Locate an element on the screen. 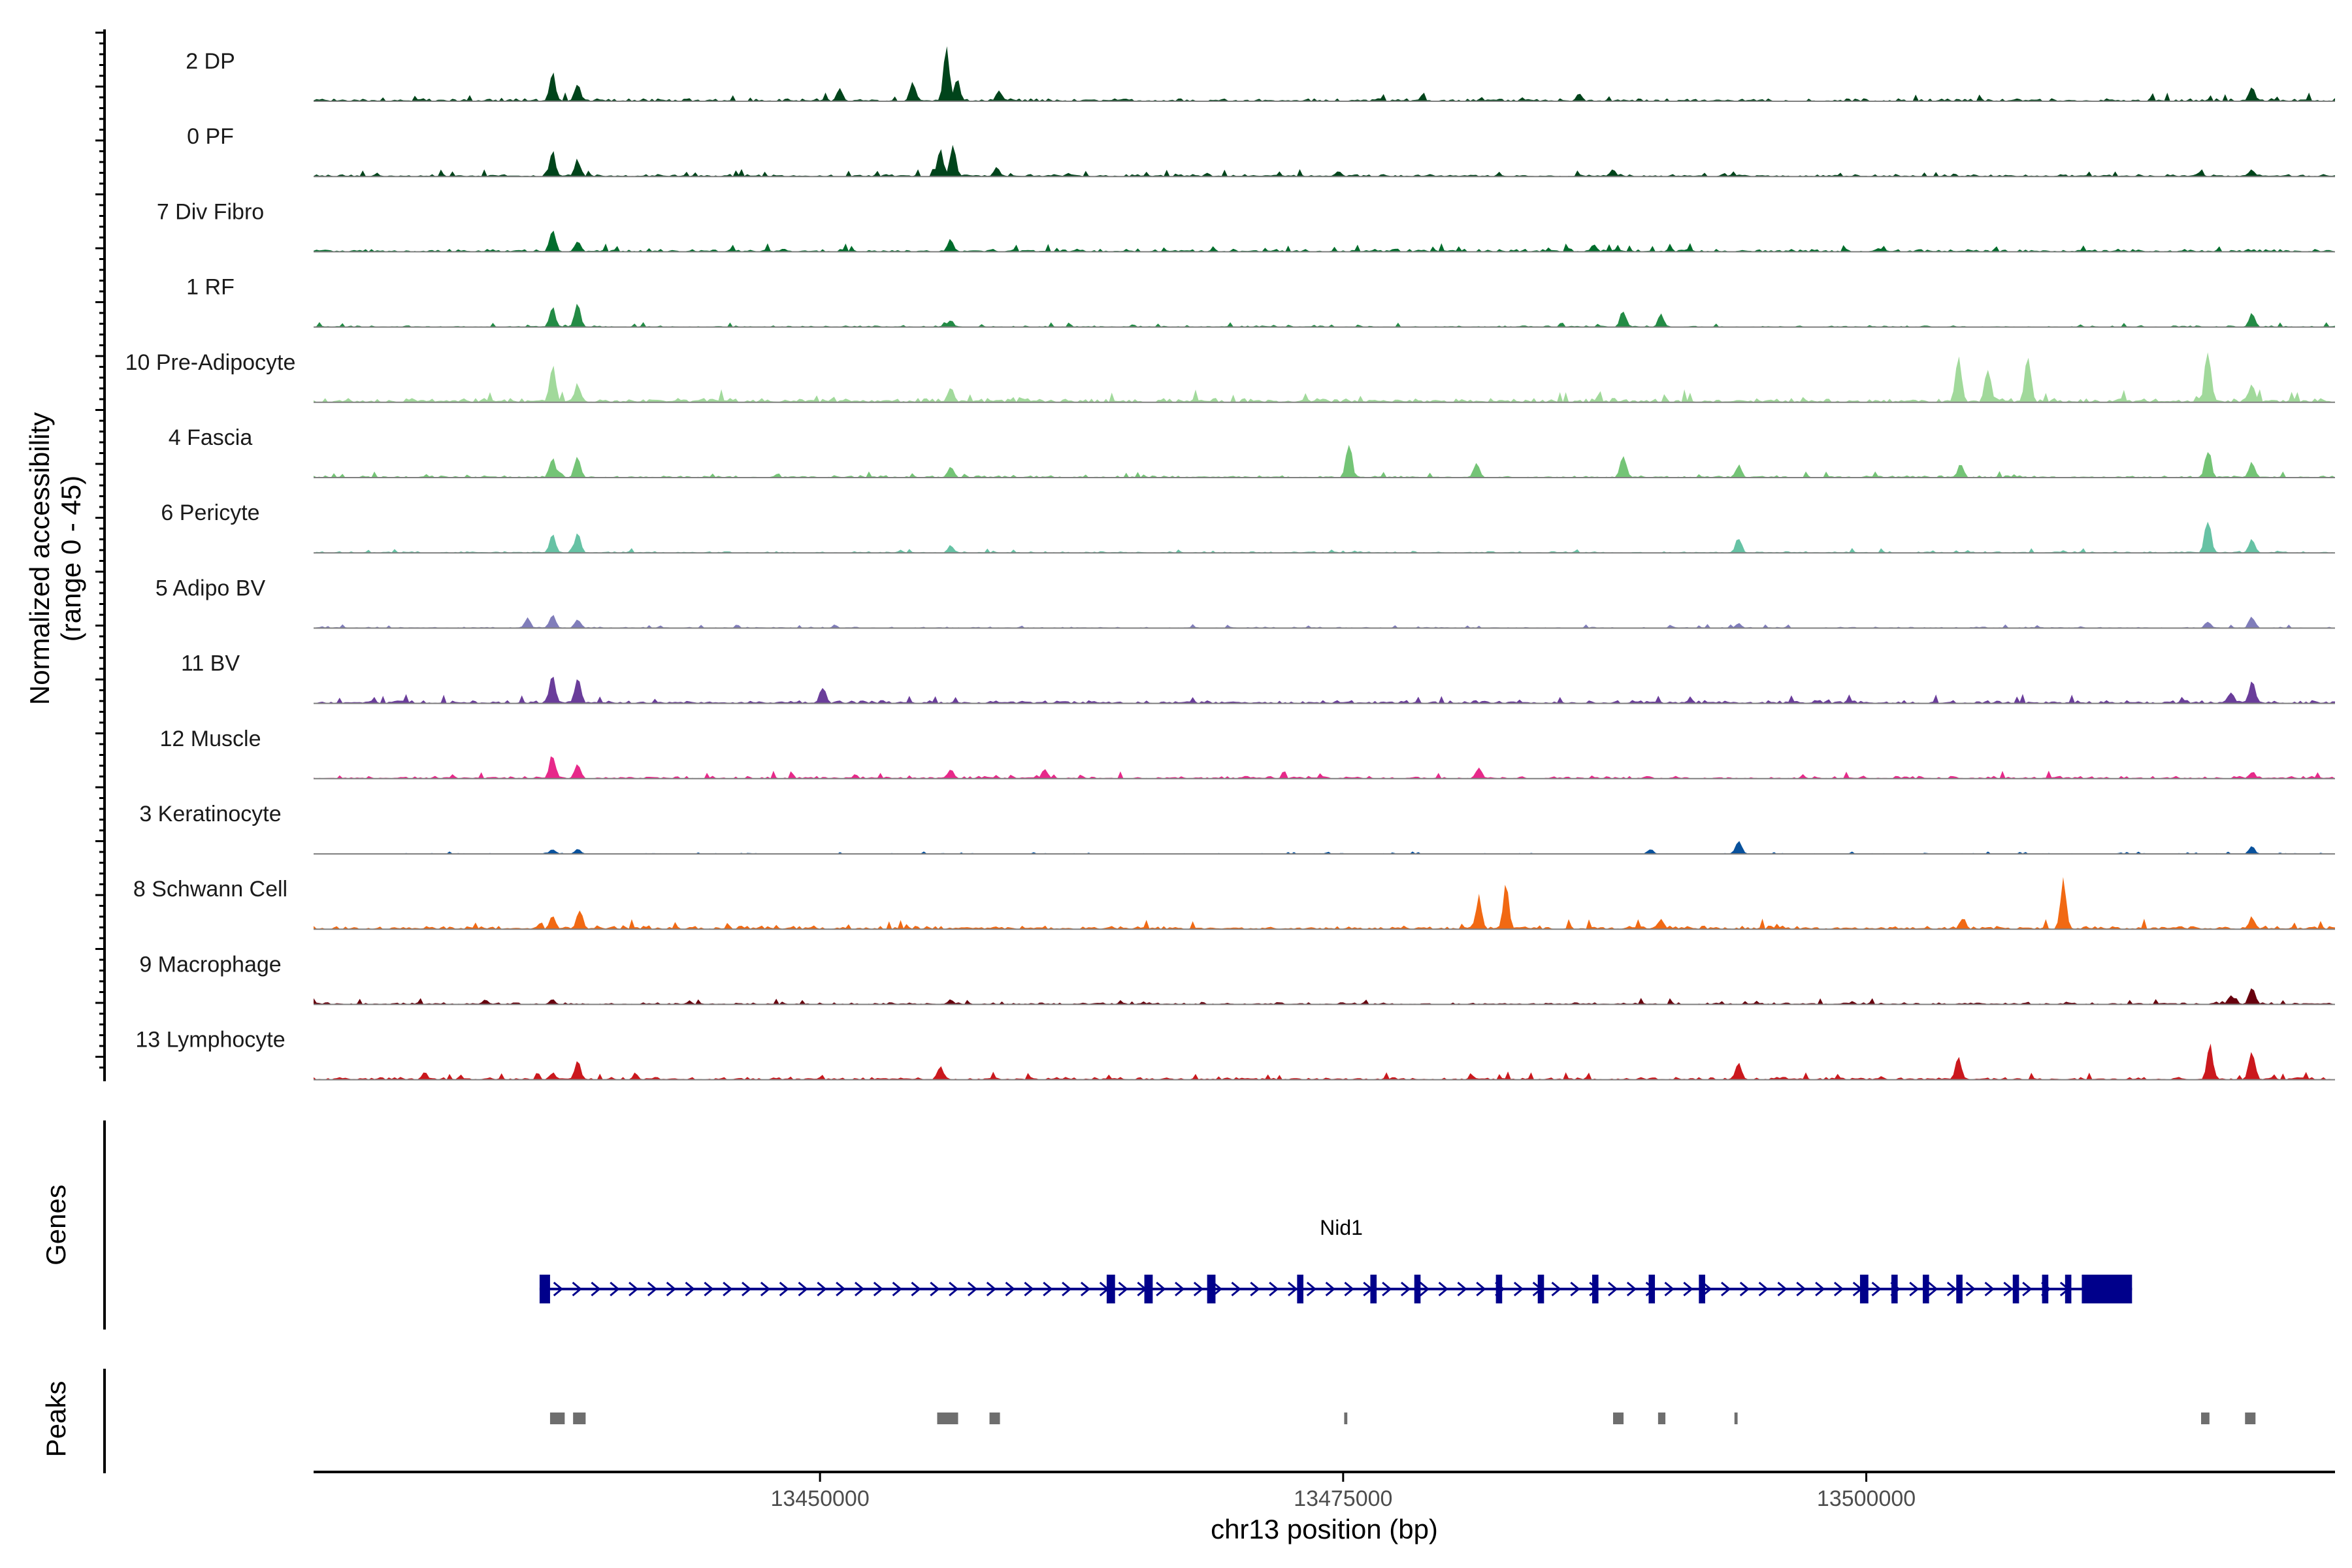 This screenshot has width=2352, height=1568. gene-model is located at coordinates (1335, 1289).